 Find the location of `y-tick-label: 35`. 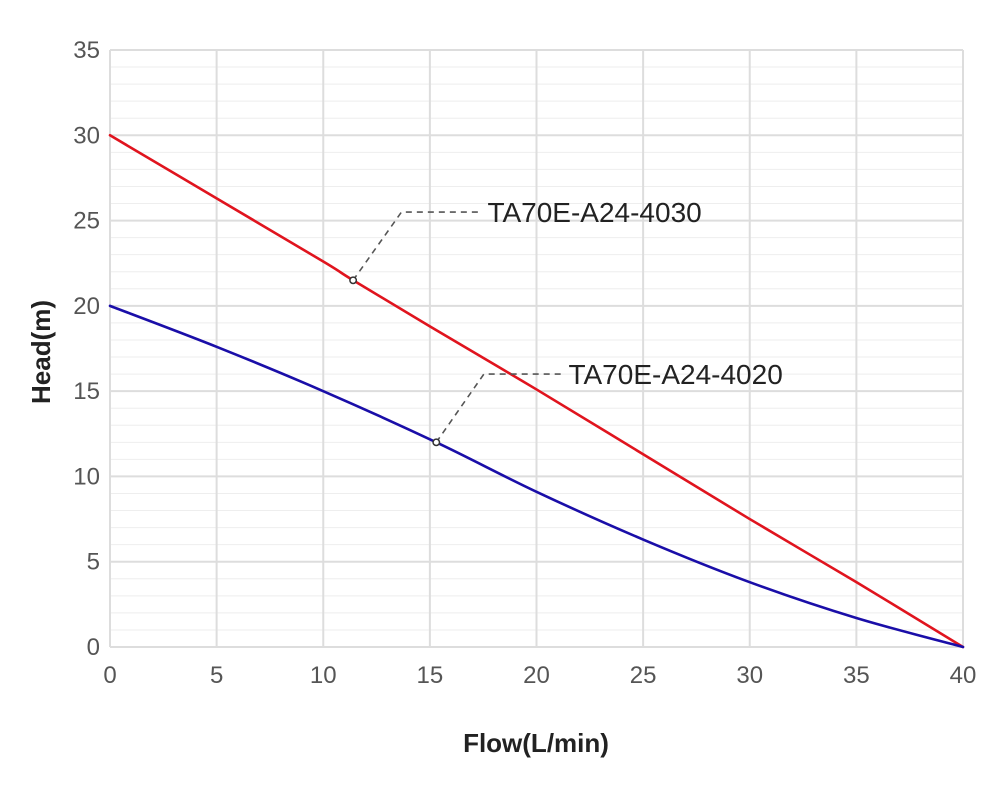

y-tick-label: 35 is located at coordinates (86, 50).